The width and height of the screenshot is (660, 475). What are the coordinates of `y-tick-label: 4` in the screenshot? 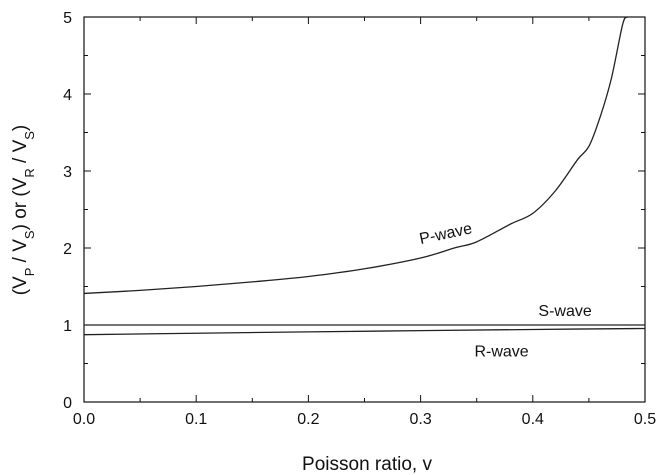 It's located at (67, 95).